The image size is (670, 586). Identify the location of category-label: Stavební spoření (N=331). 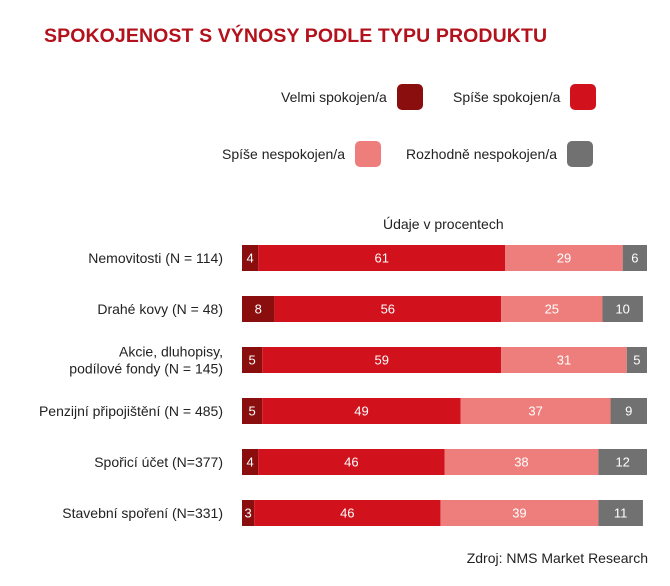
(142, 513).